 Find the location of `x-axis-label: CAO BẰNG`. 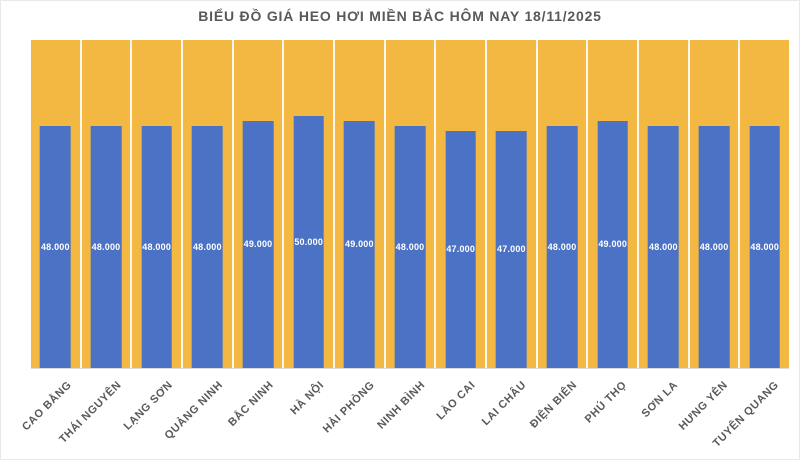

x-axis-label: CAO BẰNG is located at coordinates (46, 406).